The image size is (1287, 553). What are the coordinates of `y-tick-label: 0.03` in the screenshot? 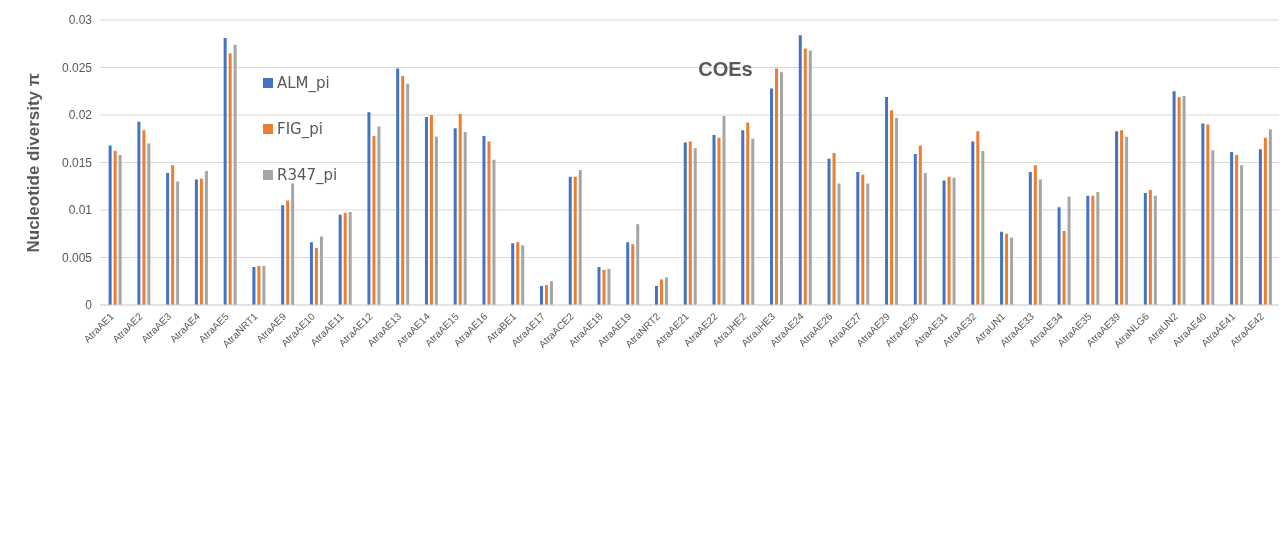 It's located at (80, 20).